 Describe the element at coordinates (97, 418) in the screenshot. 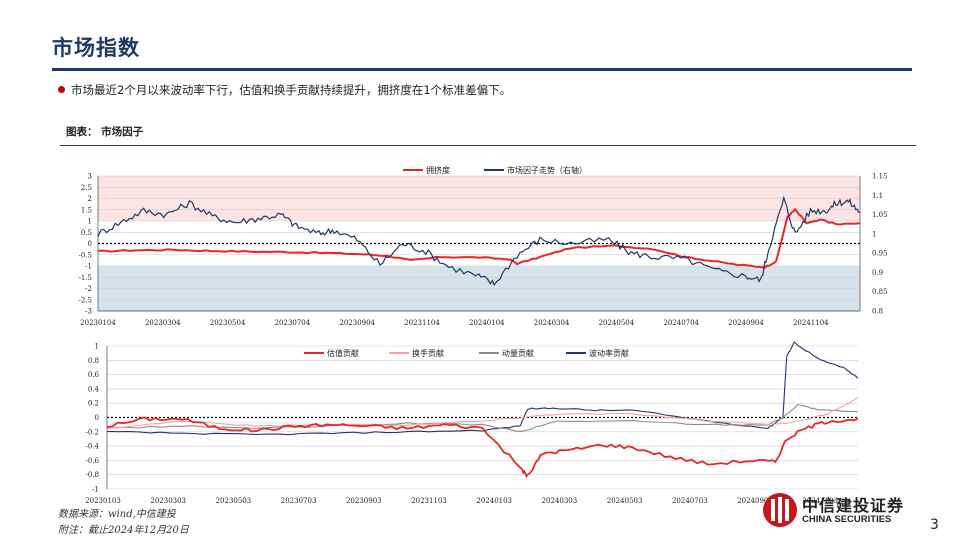

I see `y-tick-label: 0` at that location.